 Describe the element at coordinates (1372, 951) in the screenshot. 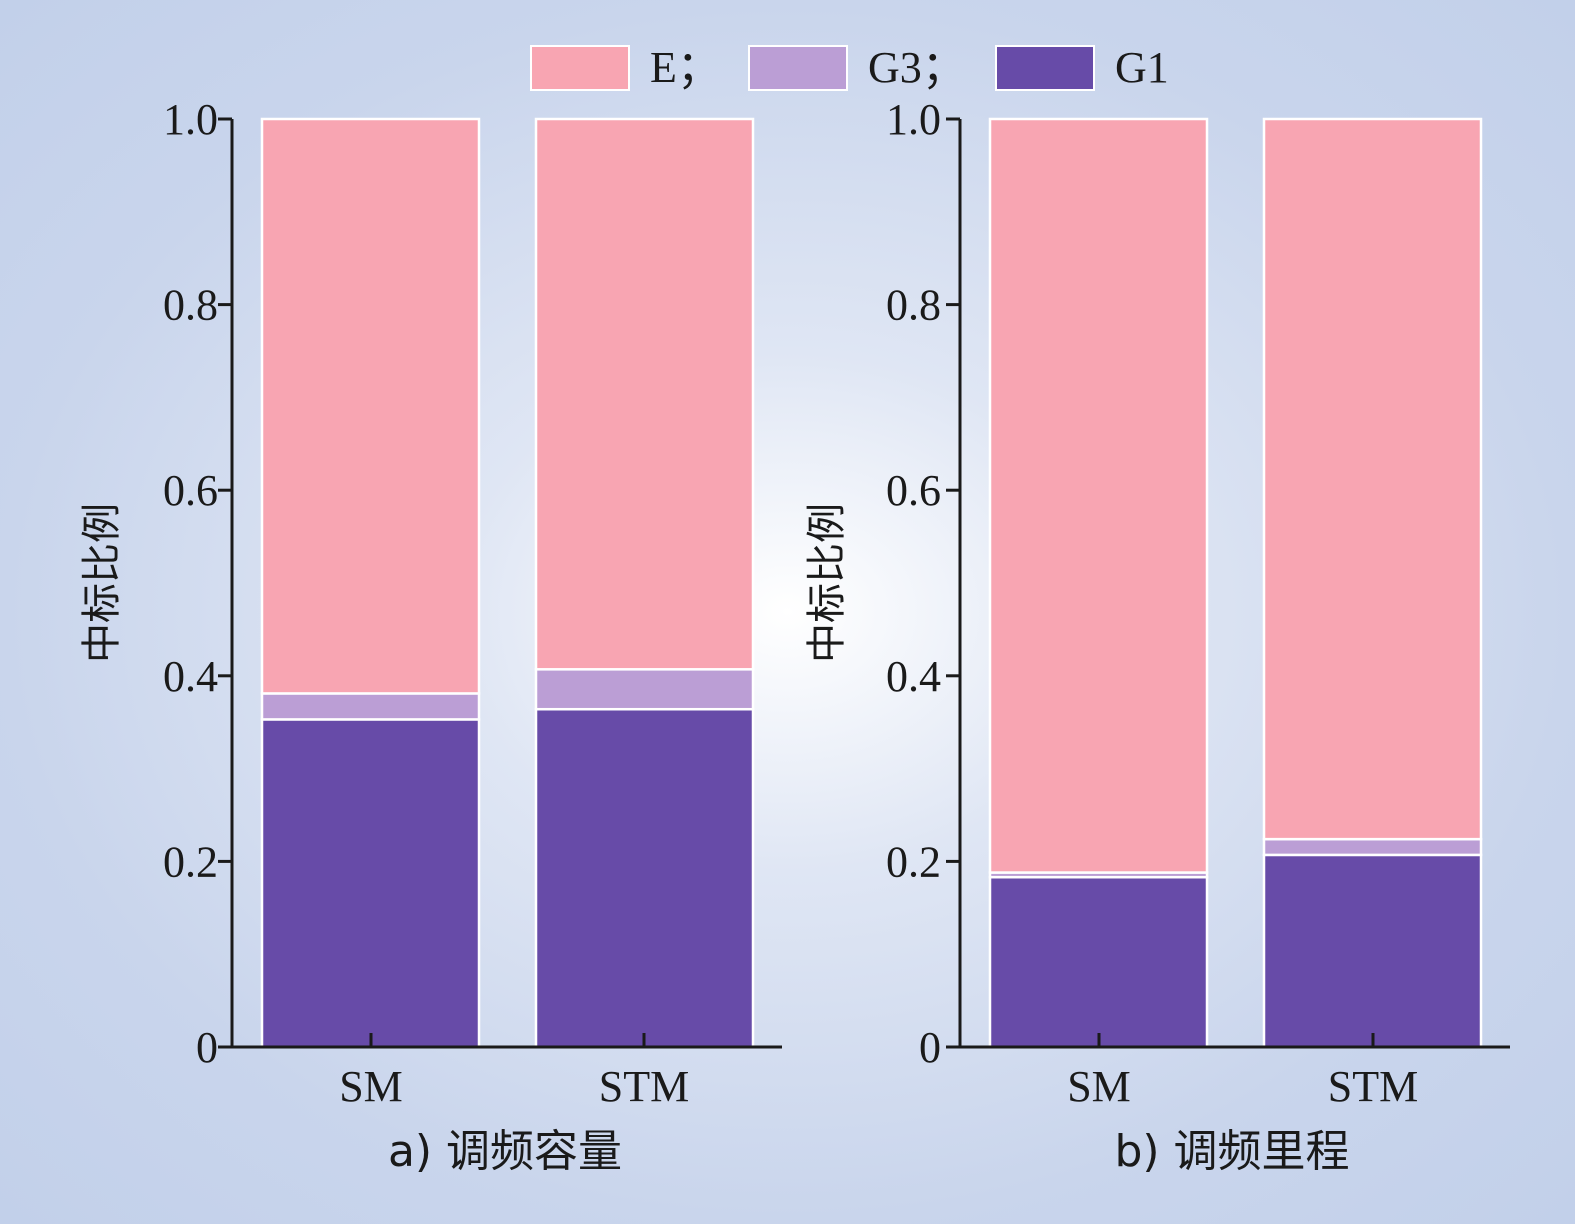

I see `bar-b-stm-g1` at that location.